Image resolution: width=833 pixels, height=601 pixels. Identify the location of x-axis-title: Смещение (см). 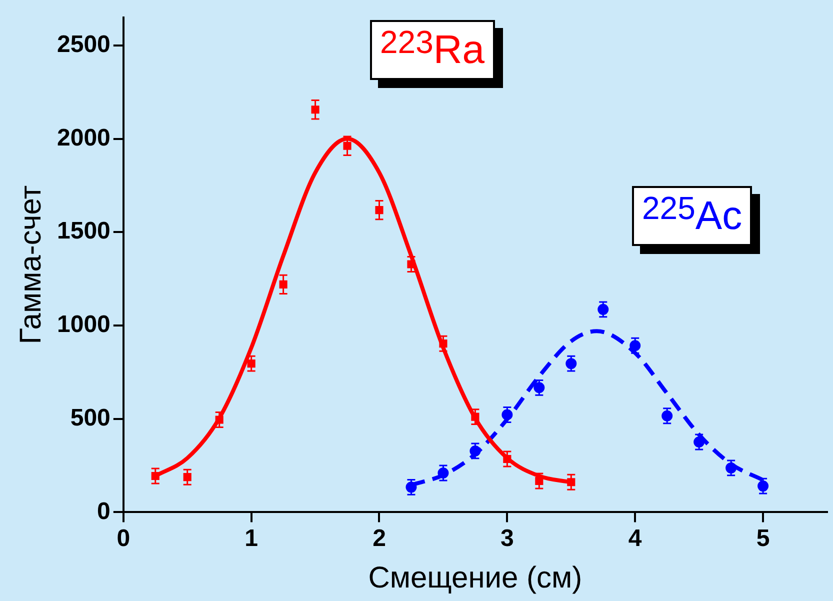
(475, 577).